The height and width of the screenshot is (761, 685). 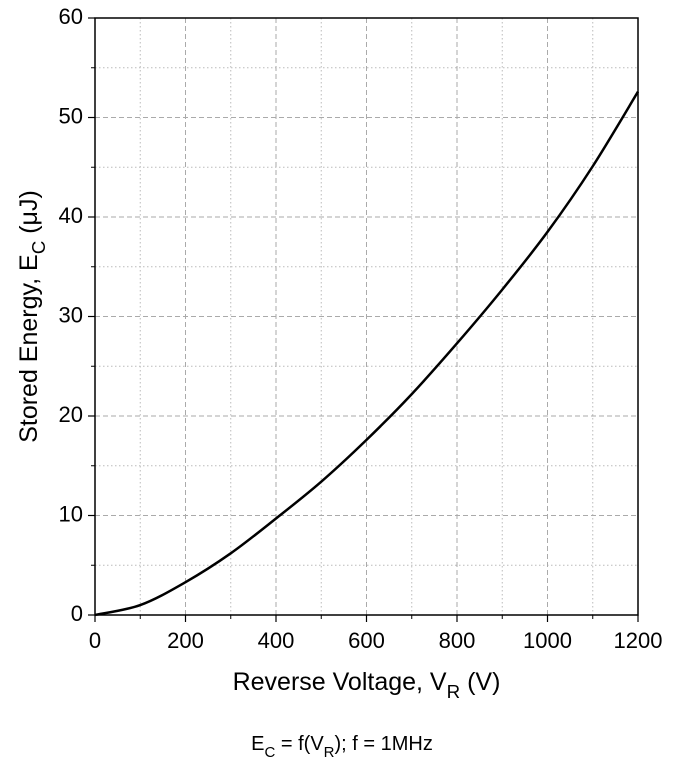 What do you see at coordinates (95, 640) in the screenshot?
I see `x-tick-label: 0` at bounding box center [95, 640].